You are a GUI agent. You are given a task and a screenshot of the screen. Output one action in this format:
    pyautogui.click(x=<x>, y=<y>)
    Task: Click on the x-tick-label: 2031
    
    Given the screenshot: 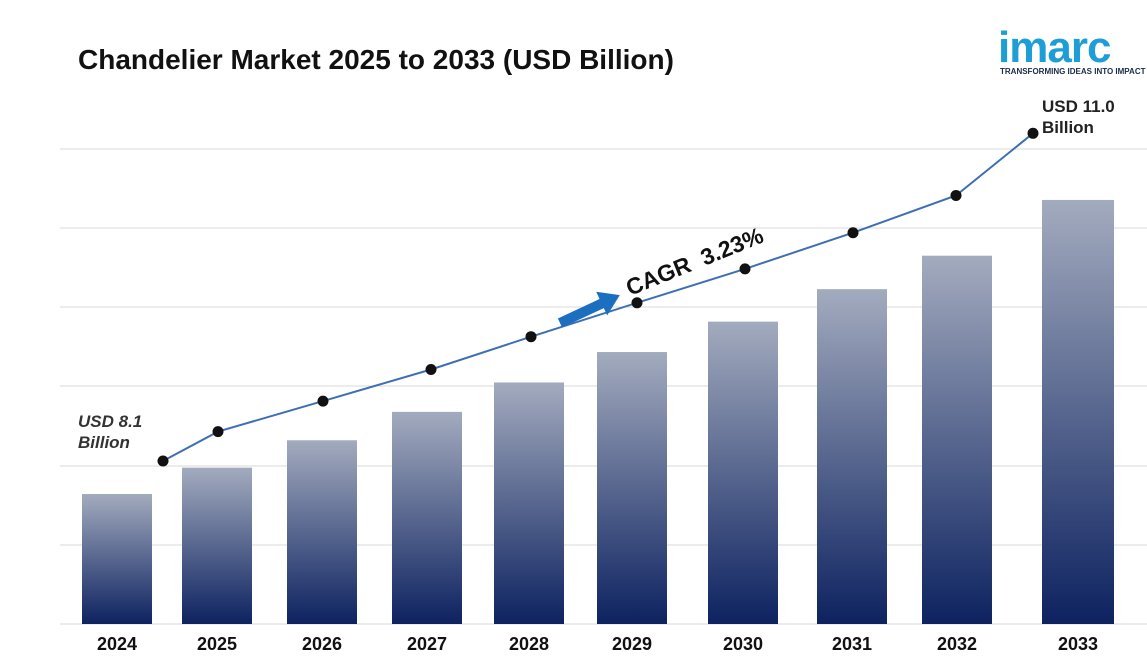 What is the action you would take?
    pyautogui.click(x=852, y=644)
    